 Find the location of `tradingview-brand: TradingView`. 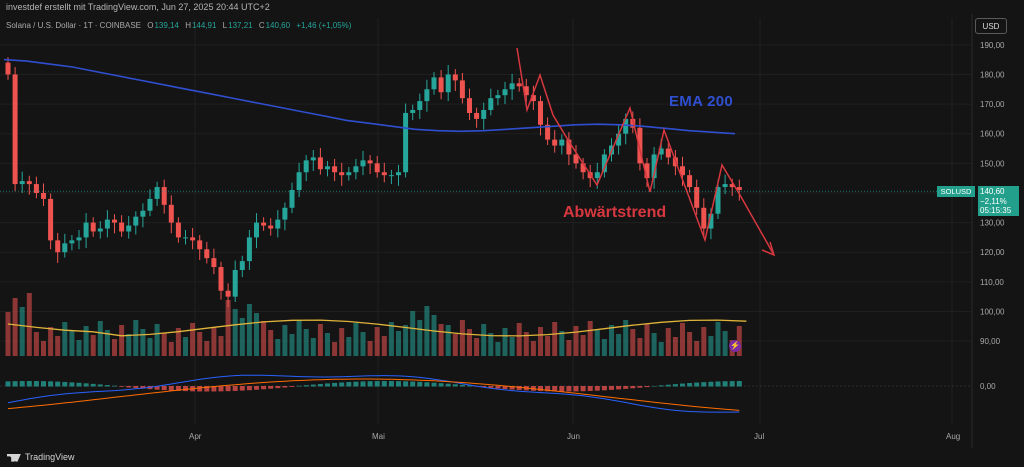

tradingview-brand: TradingView is located at coordinates (41, 457).